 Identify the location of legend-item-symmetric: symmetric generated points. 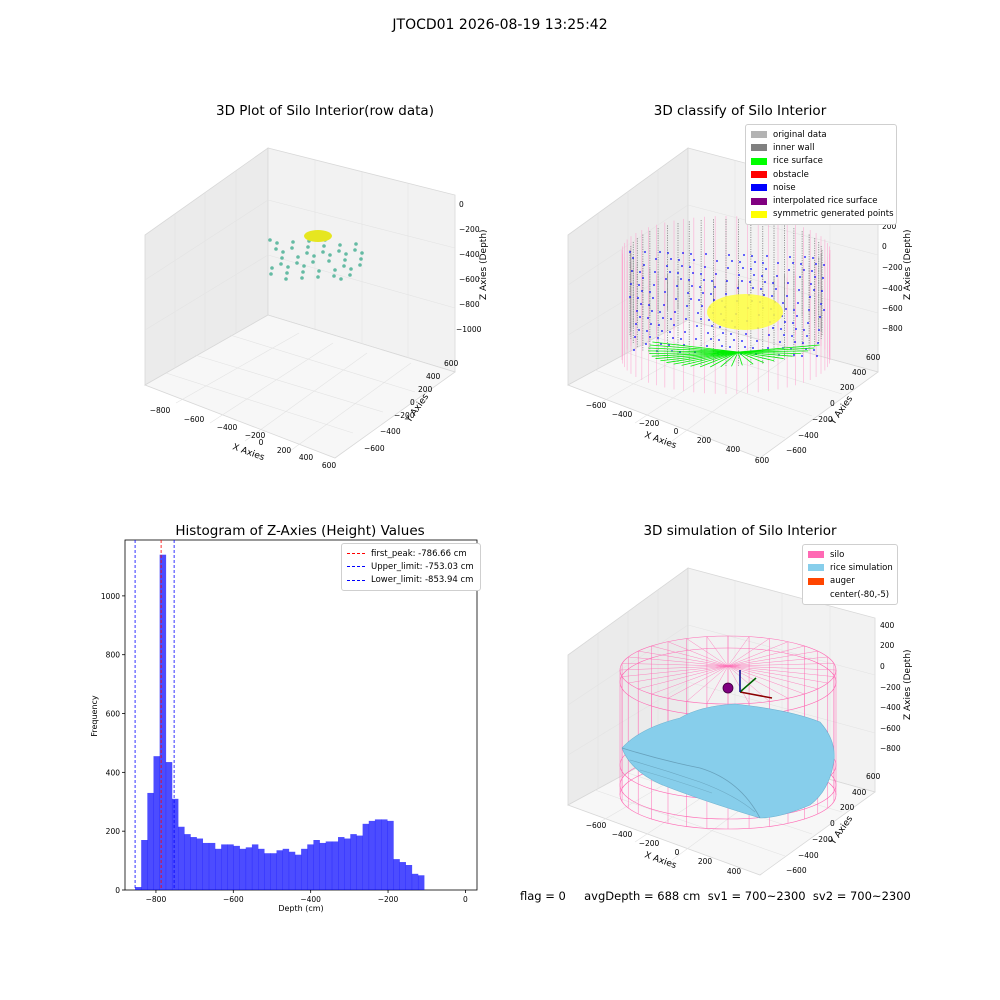
(822, 214).